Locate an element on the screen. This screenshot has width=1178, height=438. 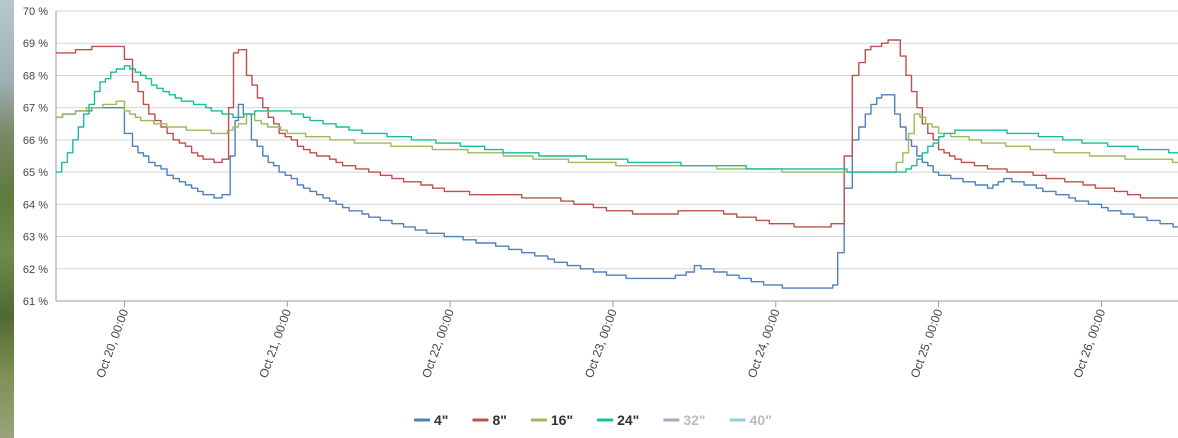
x-tick-label-0: Oct 20, 00:00 is located at coordinates (112, 343).